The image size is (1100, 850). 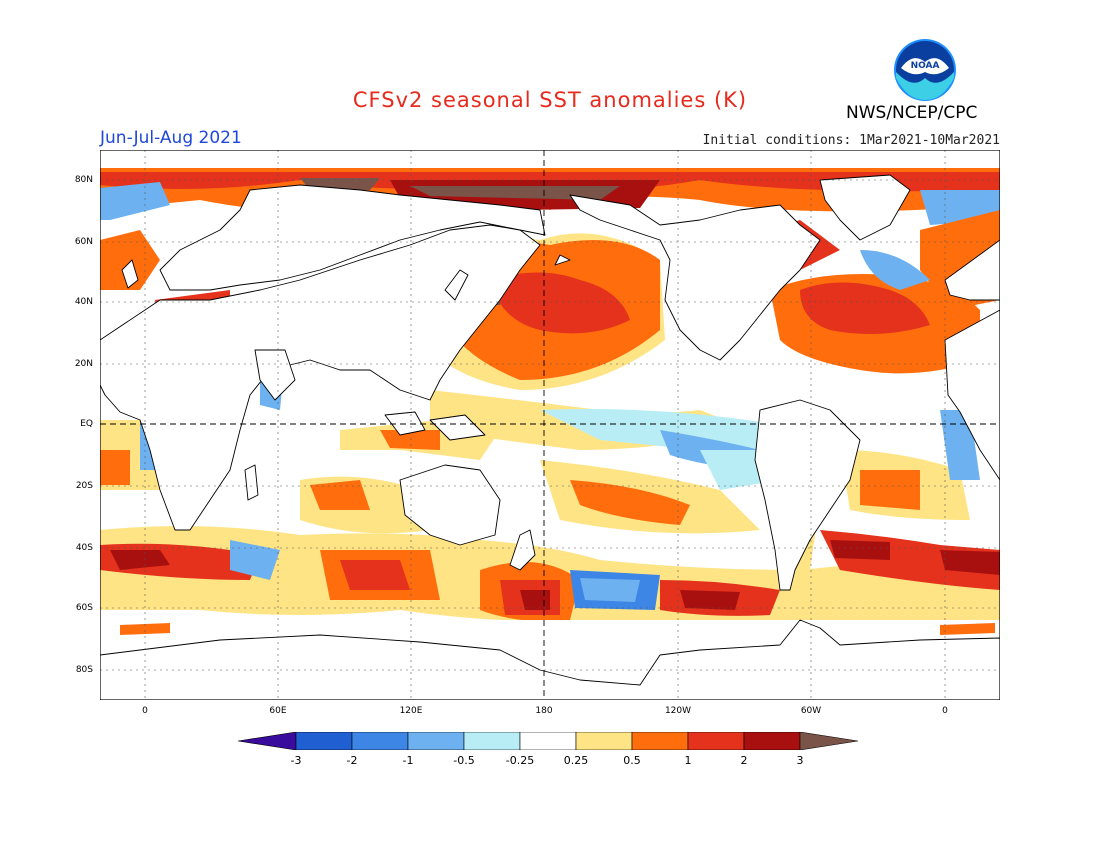 I want to click on colorbar-arrow-high, so click(x=829, y=741).